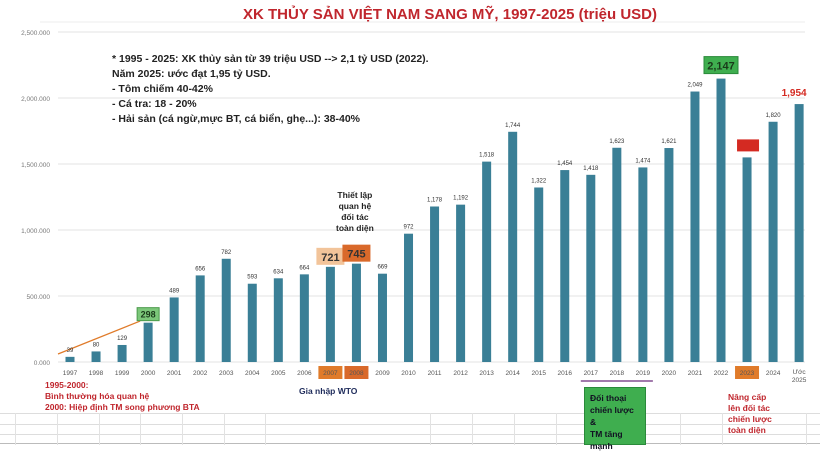 Image resolution: width=820 pixels, height=452 pixels. Describe the element at coordinates (721, 373) in the screenshot. I see `x-tick-label: 2022` at that location.